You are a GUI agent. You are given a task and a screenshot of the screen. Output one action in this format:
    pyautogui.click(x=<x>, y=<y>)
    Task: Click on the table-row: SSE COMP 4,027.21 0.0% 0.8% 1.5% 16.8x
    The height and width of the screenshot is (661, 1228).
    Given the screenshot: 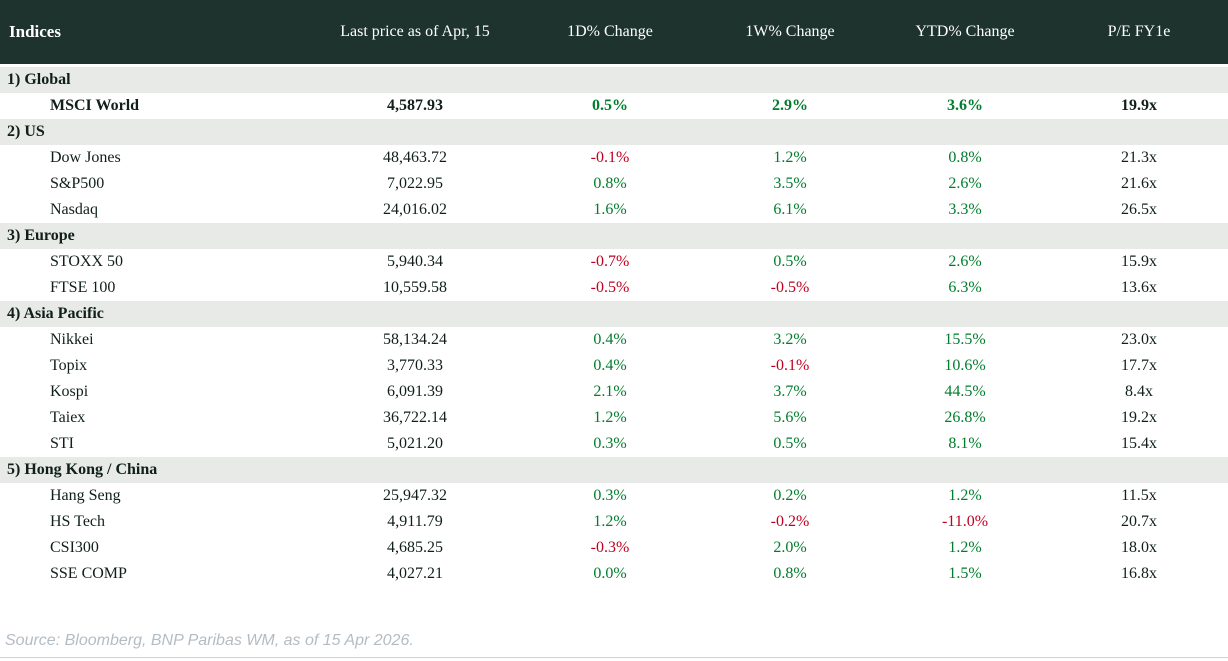 What is the action you would take?
    pyautogui.click(x=614, y=574)
    